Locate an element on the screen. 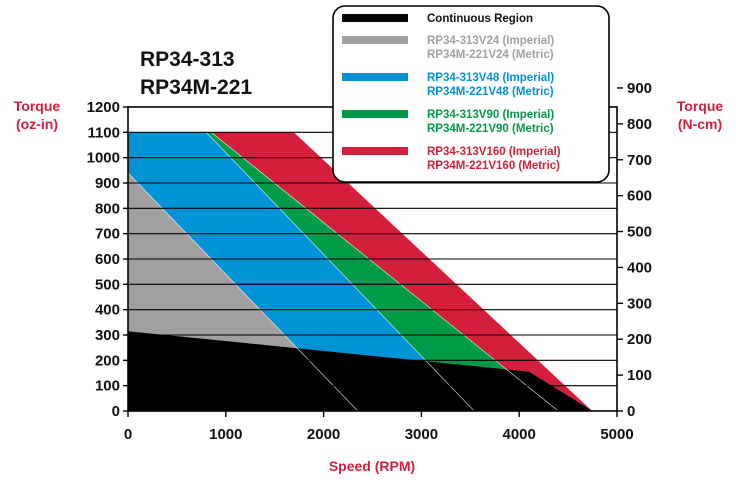 The height and width of the screenshot is (482, 736). x-tick-label-5: 5000 is located at coordinates (616, 434).